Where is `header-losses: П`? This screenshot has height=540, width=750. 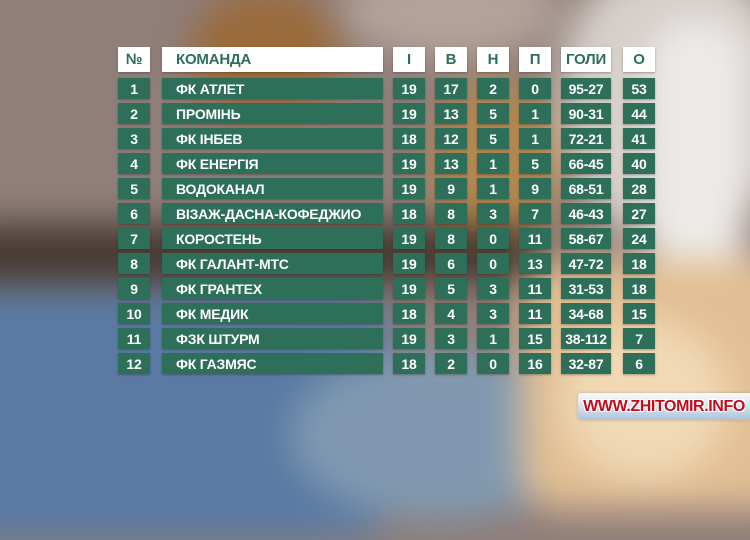
header-losses: П is located at coordinates (535, 59).